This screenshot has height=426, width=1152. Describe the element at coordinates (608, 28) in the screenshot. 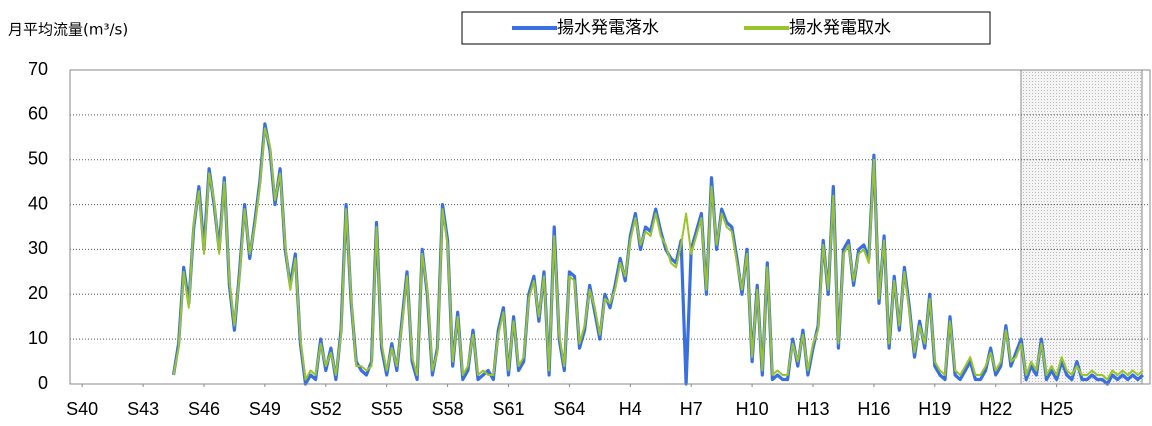

I see `legend-label: 揚水発電落水` at that location.